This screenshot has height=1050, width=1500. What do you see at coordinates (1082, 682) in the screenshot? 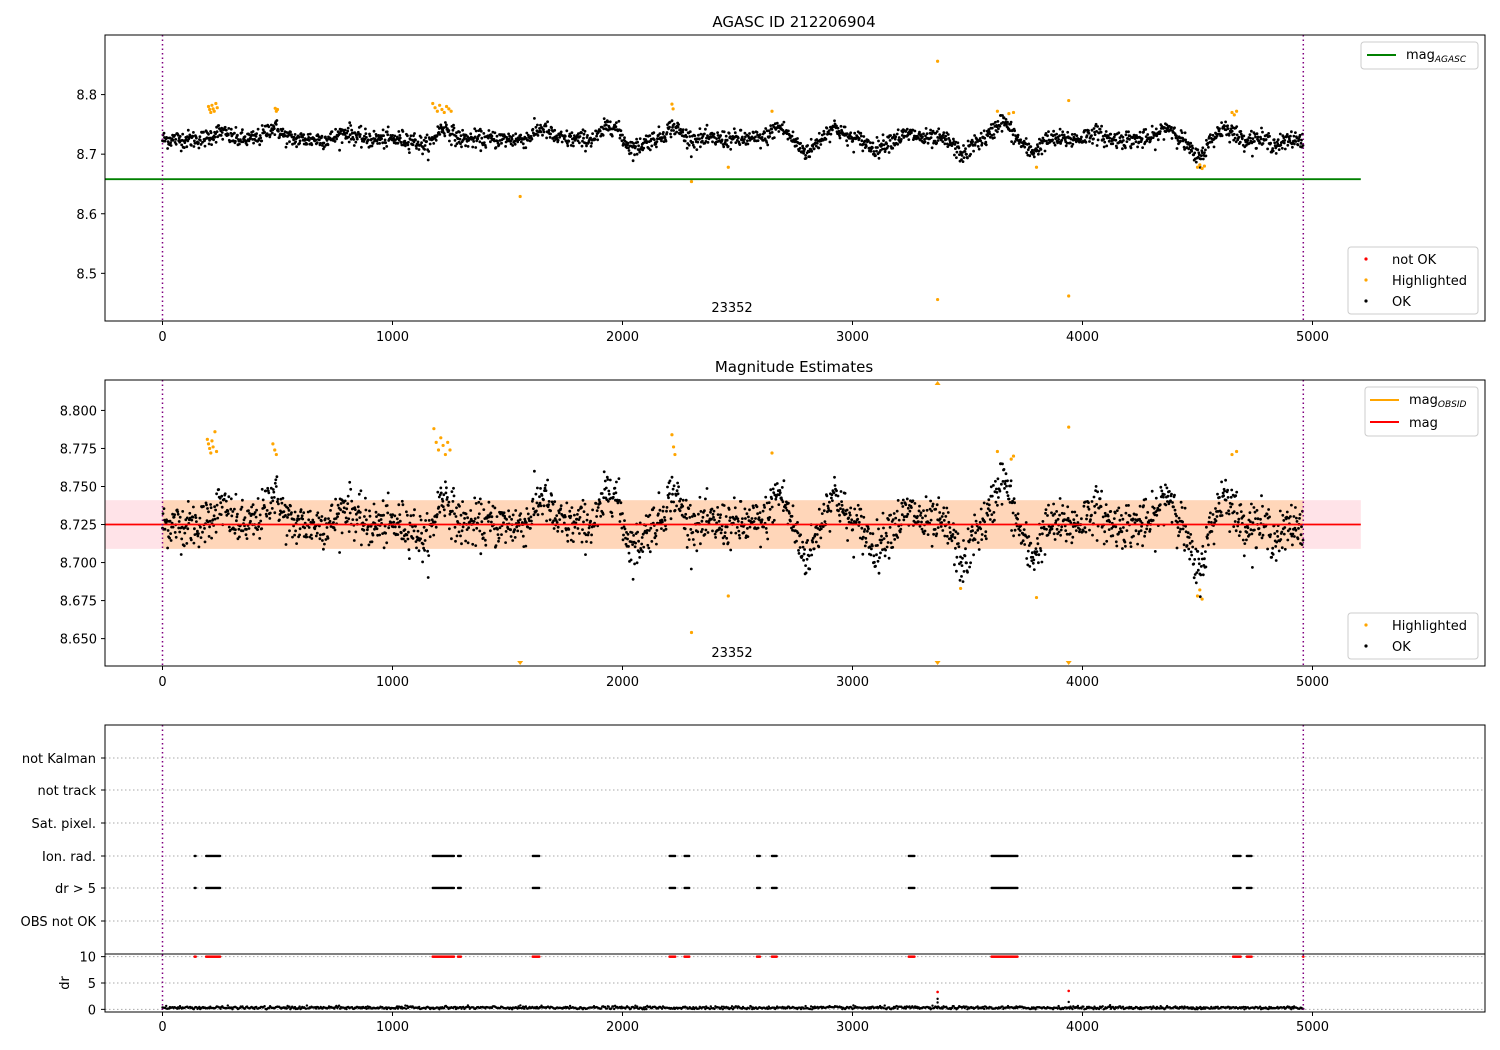
I see `x-tick-label: 4000` at bounding box center [1082, 682].